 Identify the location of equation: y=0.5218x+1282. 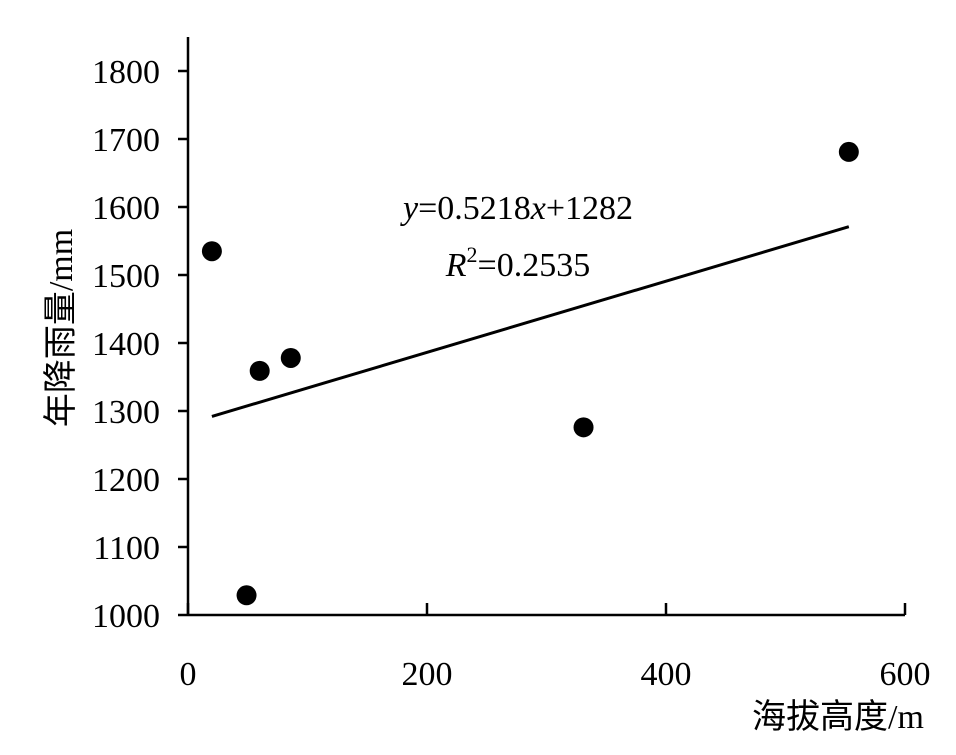
(516, 208).